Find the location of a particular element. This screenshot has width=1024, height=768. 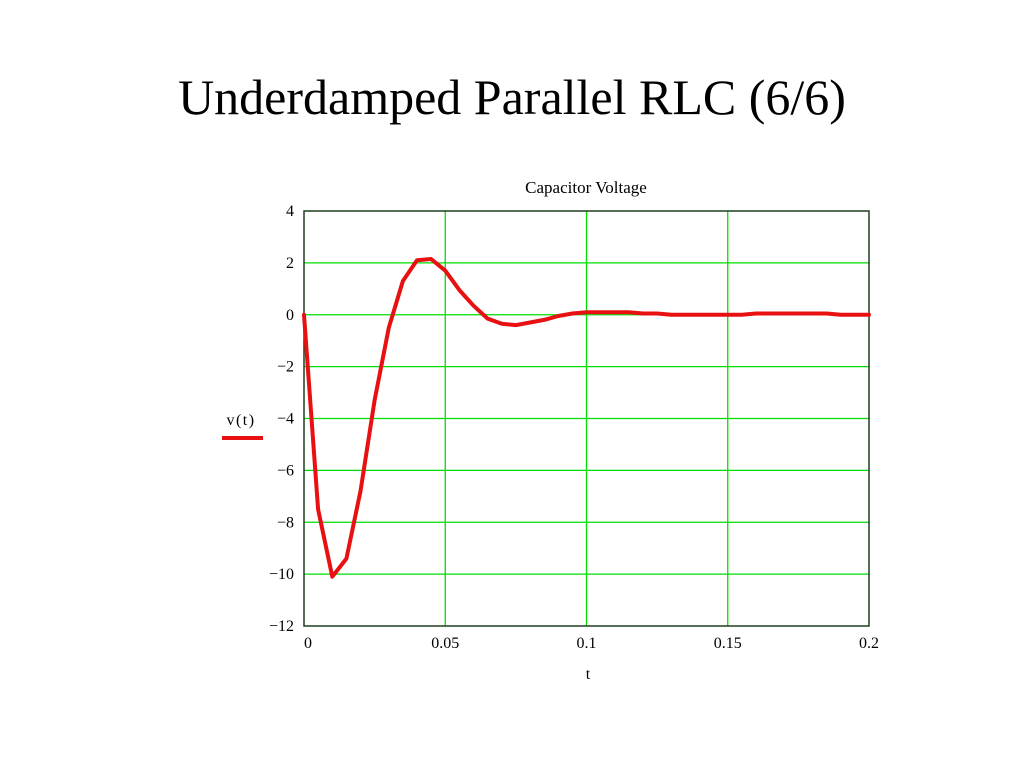

y-tick-label: −6 is located at coordinates (285, 470).